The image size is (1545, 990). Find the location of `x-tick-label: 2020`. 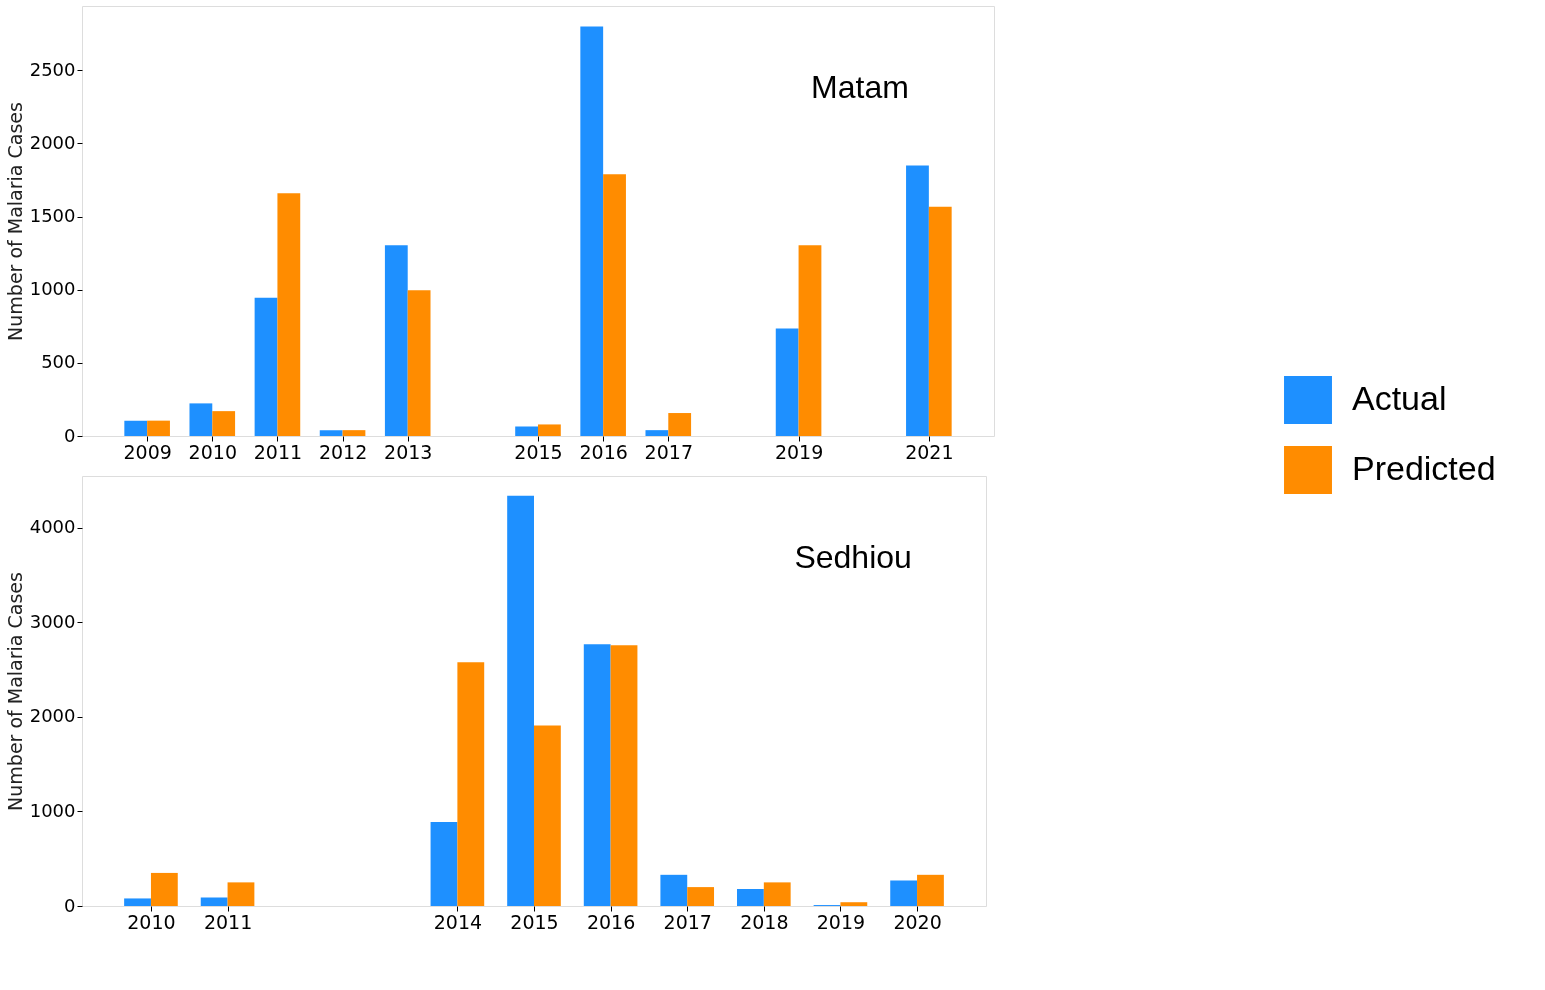

x-tick-label: 2020 is located at coordinates (917, 921).